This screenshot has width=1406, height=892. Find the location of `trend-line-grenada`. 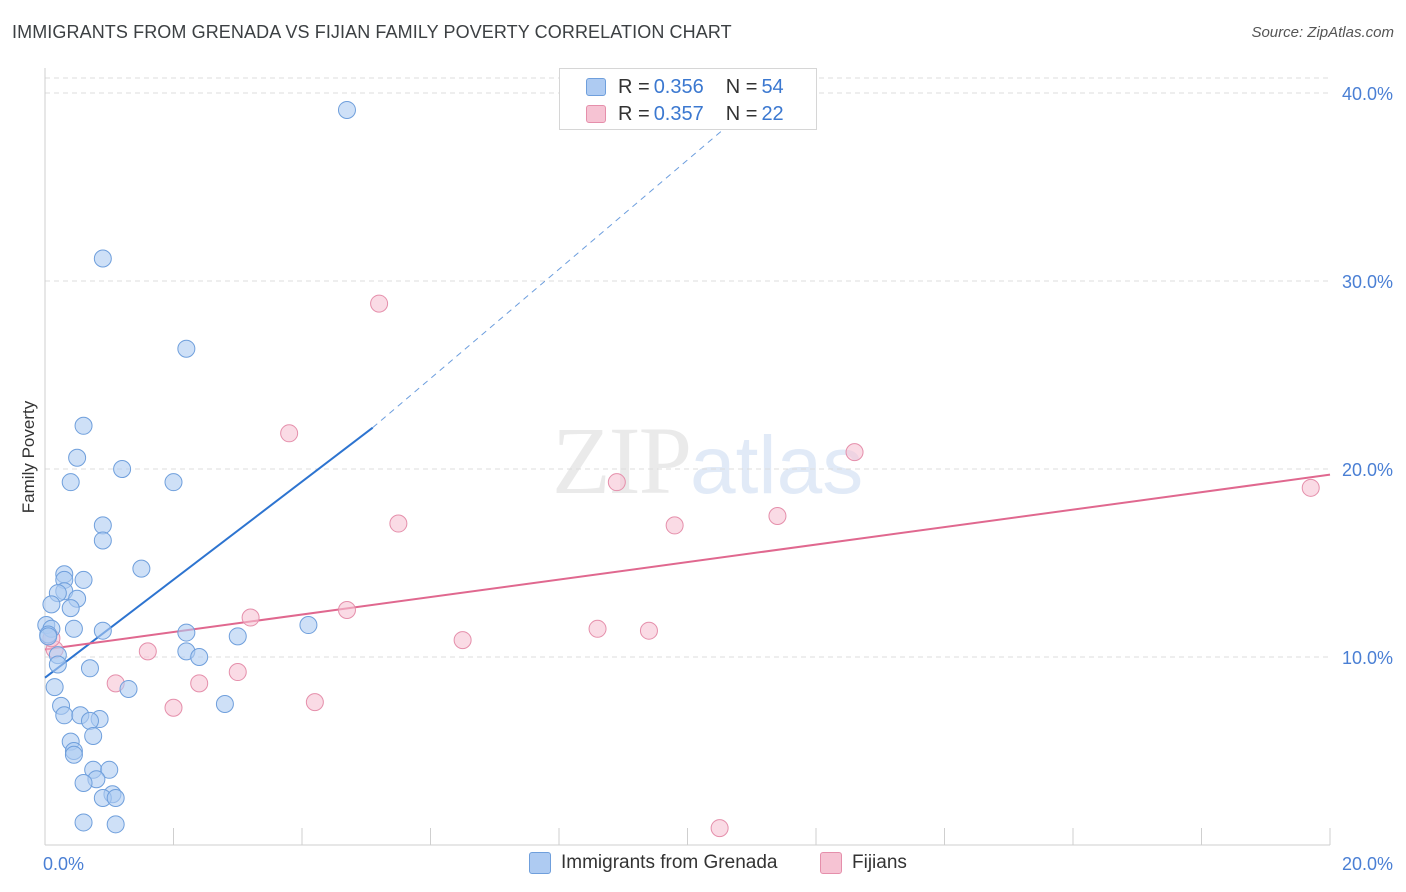

trend-line-grenada is located at coordinates (209, 552).